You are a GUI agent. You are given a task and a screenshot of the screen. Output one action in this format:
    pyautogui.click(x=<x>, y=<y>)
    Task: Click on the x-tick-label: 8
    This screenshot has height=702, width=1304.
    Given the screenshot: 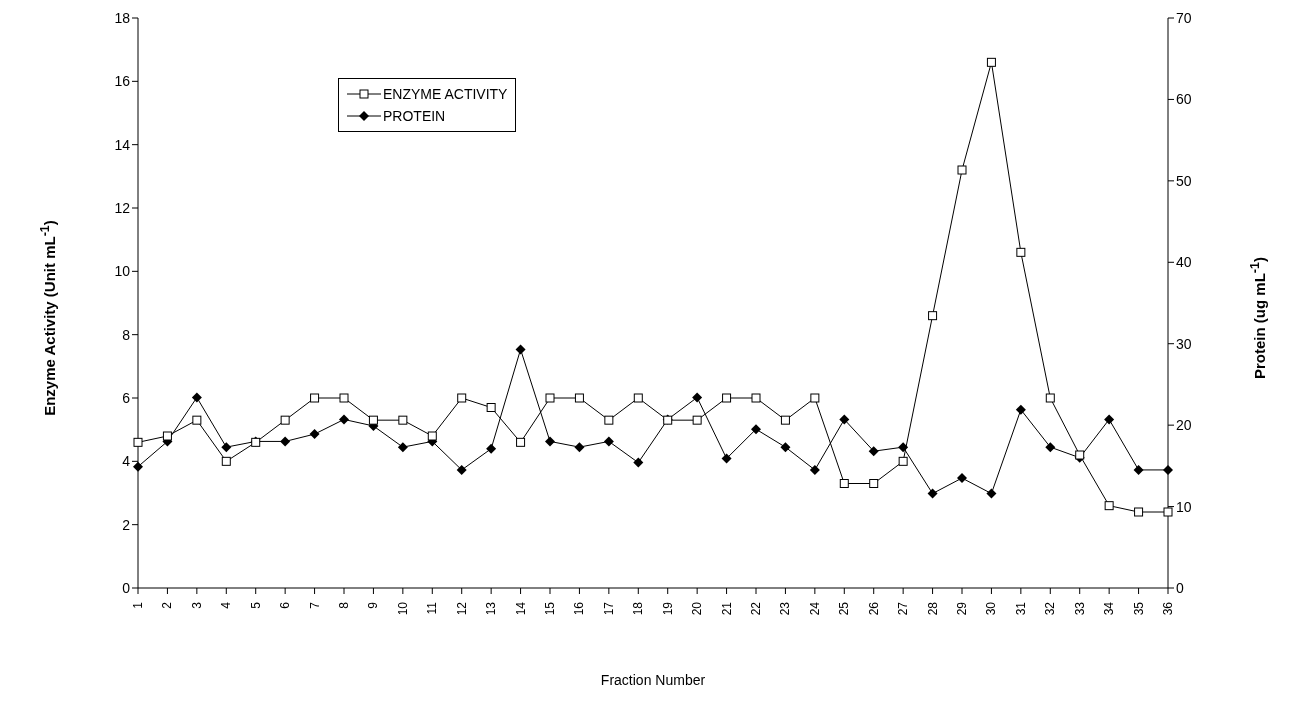 What is the action you would take?
    pyautogui.click(x=344, y=605)
    